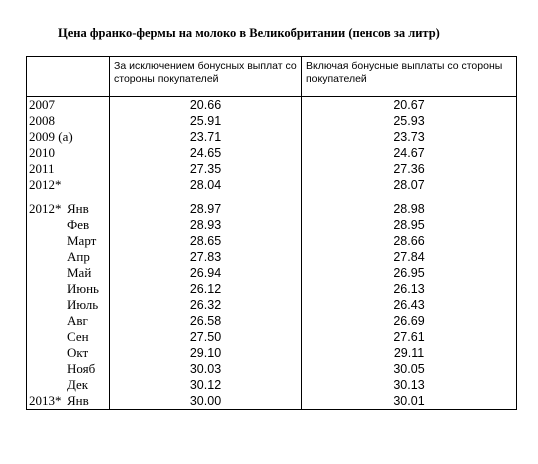 This screenshot has height=464, width=538. Describe the element at coordinates (78, 224) in the screenshot. I see `month-label: Фев` at that location.